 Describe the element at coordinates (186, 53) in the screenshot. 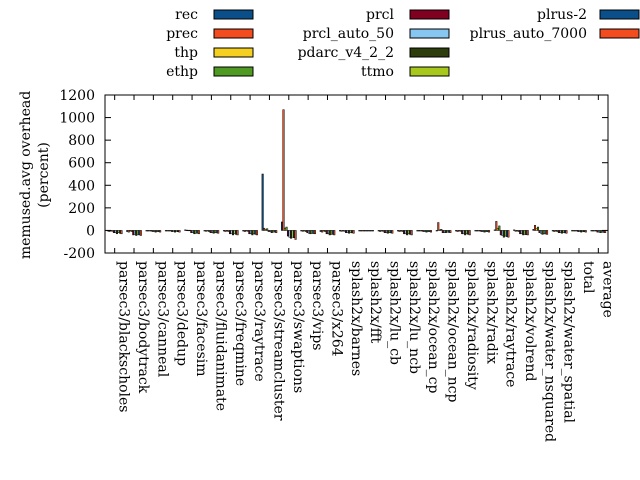

I see `legend-label-thp: thp` at that location.